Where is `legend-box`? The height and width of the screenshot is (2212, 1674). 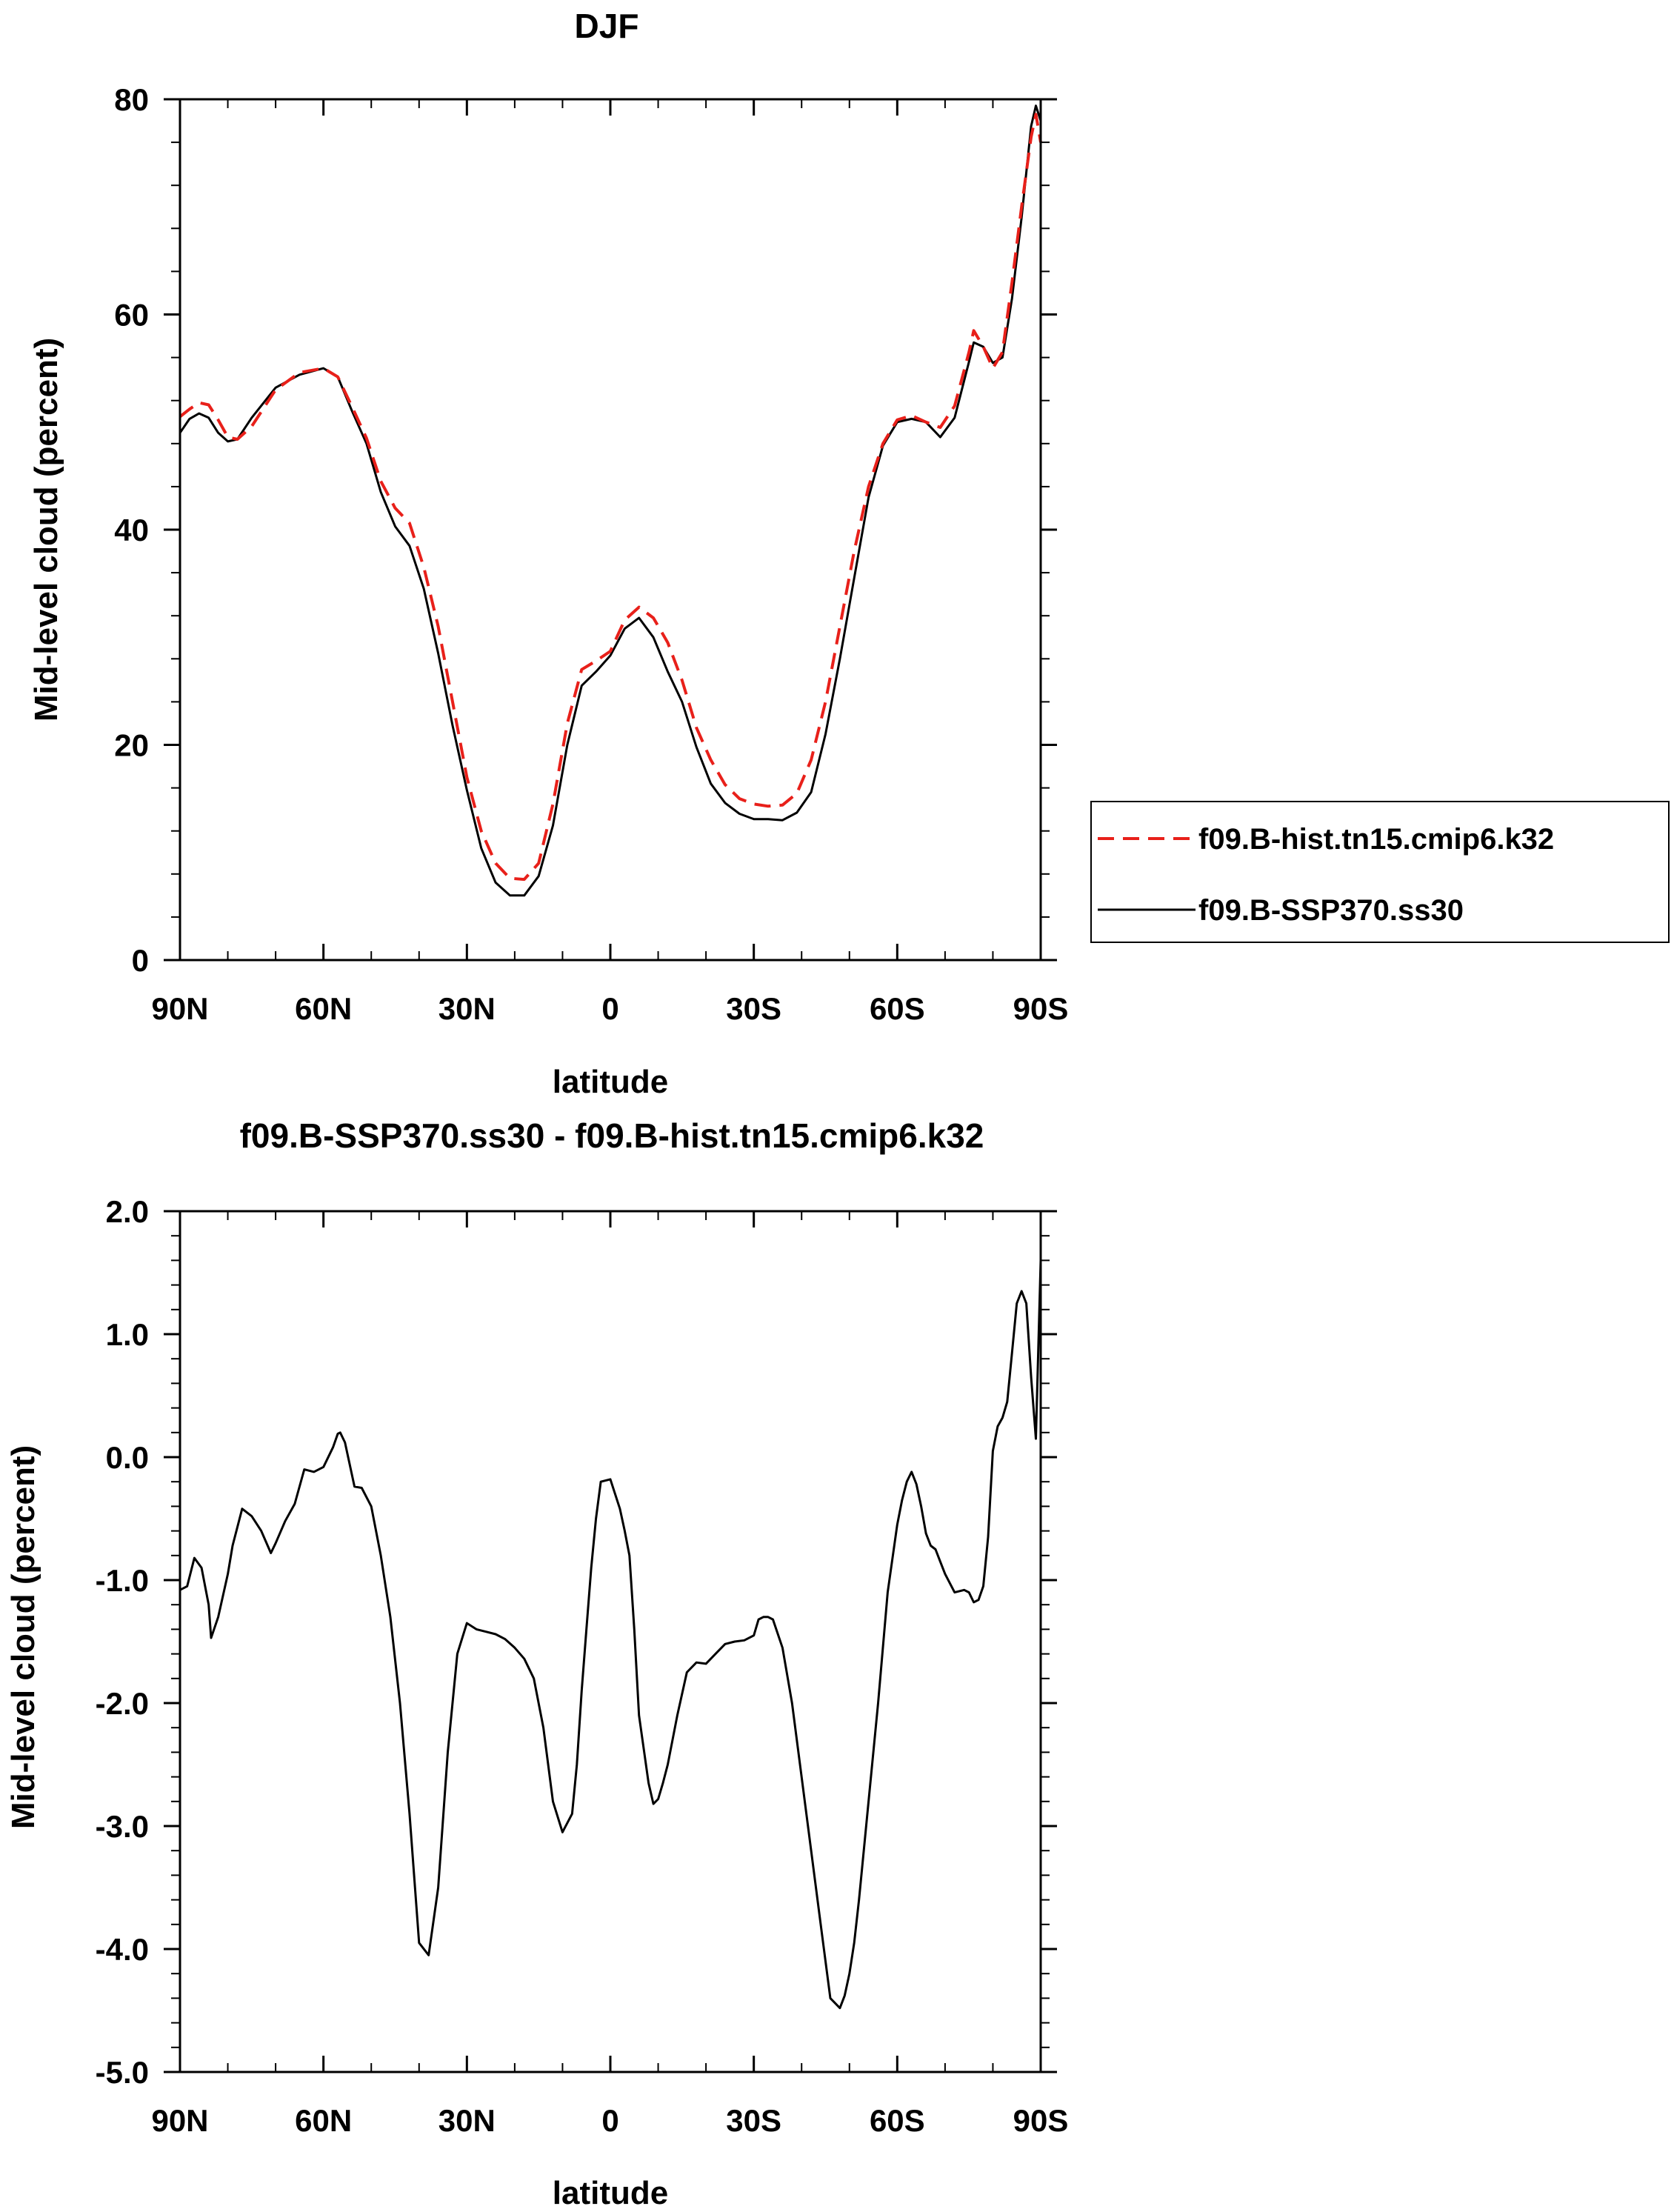
legend-box is located at coordinates (1380, 872).